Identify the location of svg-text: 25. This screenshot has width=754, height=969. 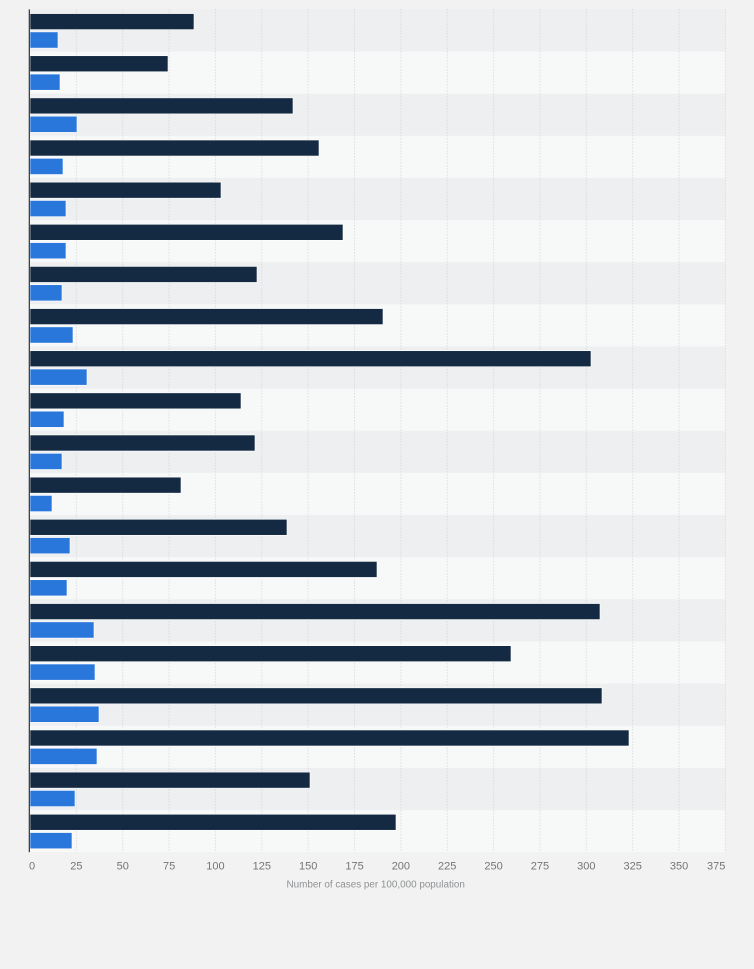
(76, 867).